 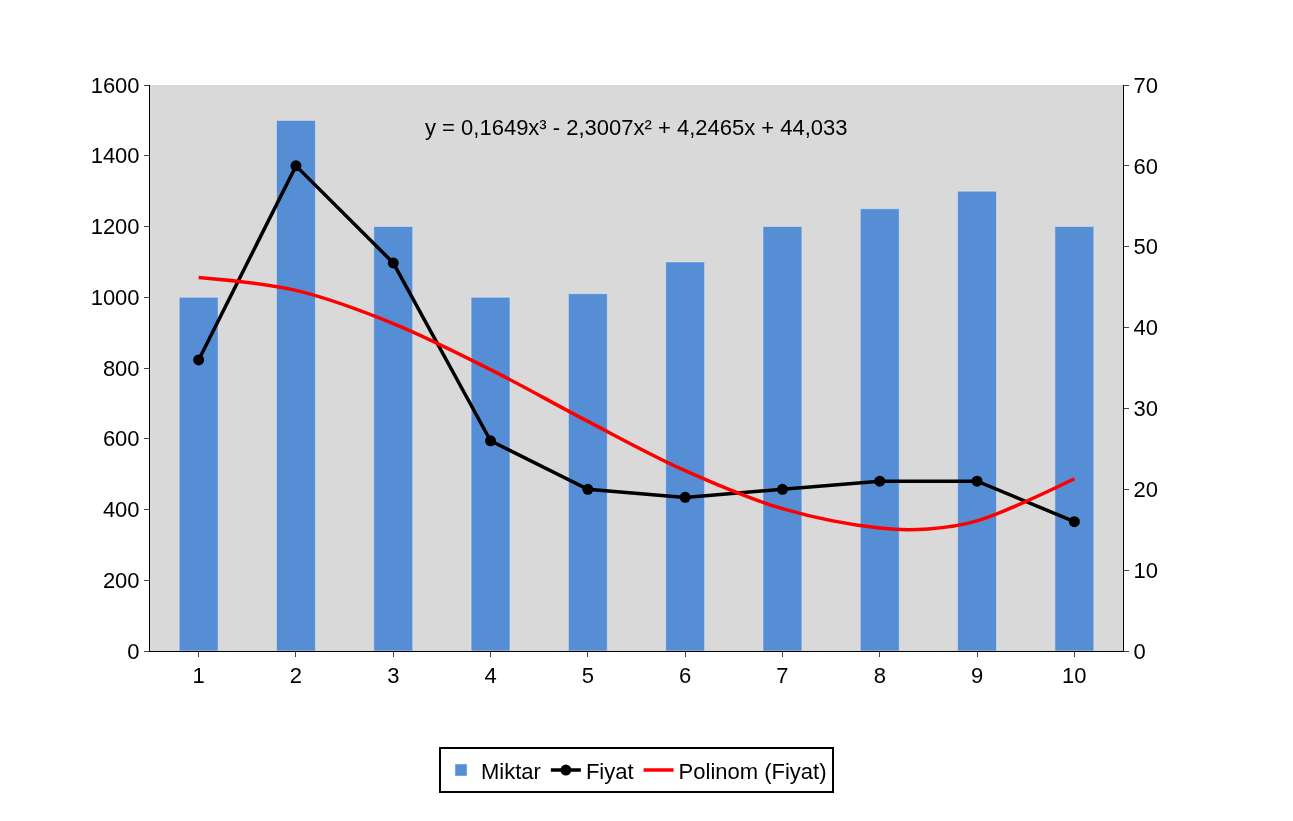 I want to click on y2-tick-label: 10, so click(x=1145, y=570).